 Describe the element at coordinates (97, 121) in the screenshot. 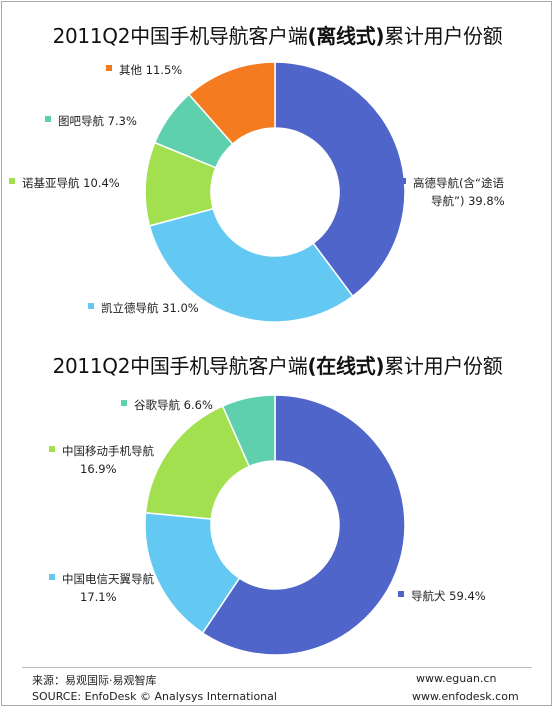

I see `slice-label-0-3-0: 图吧导航 7.3%` at that location.